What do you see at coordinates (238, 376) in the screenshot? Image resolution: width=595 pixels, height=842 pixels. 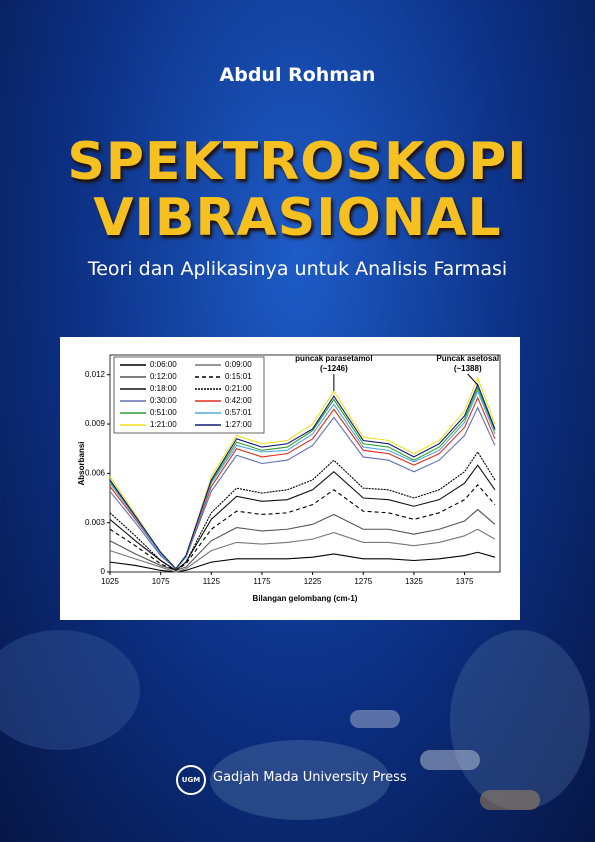 I see `legend-label: 0:15:01` at bounding box center [238, 376].